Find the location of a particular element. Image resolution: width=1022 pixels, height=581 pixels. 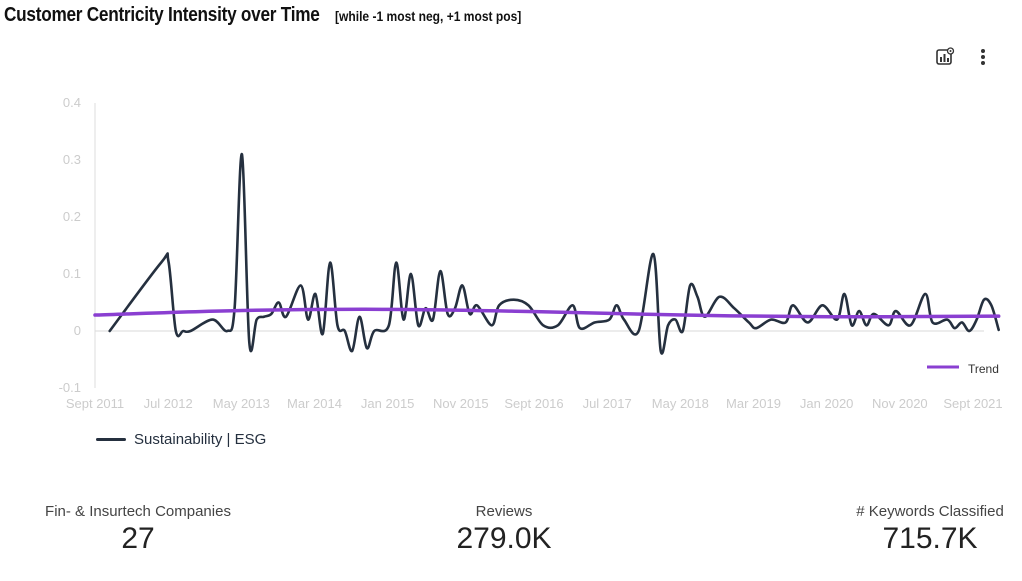

y-tick-label: 0.2 is located at coordinates (72, 216).